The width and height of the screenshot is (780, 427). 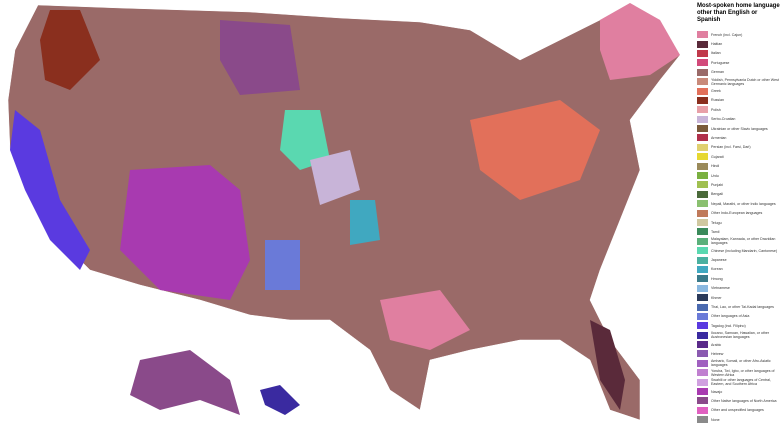 What do you see at coordinates (716, 344) in the screenshot?
I see `legend-label: Arabic` at bounding box center [716, 344].